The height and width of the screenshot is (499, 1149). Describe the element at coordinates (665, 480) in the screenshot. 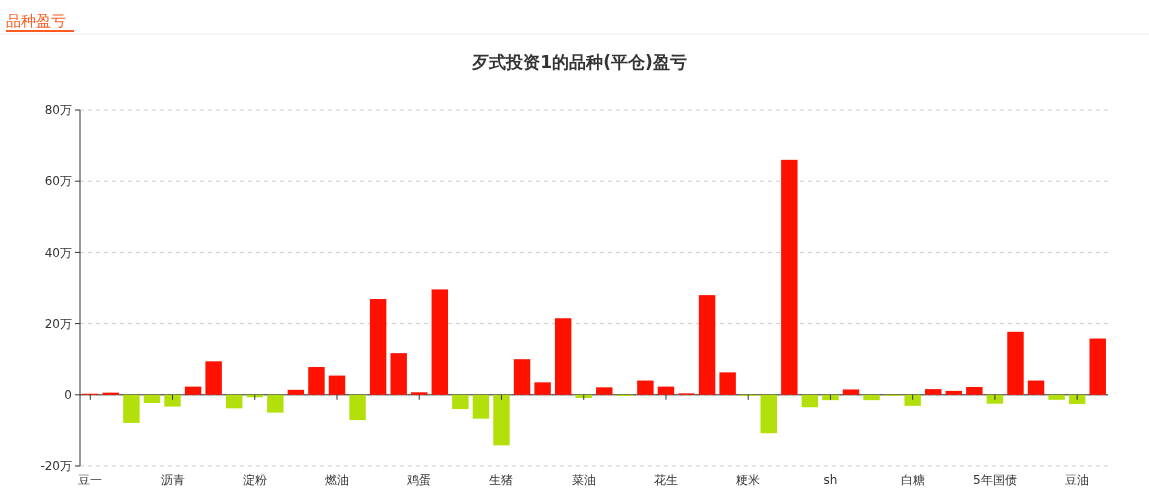

I see `x-tick-label: 花生` at that location.